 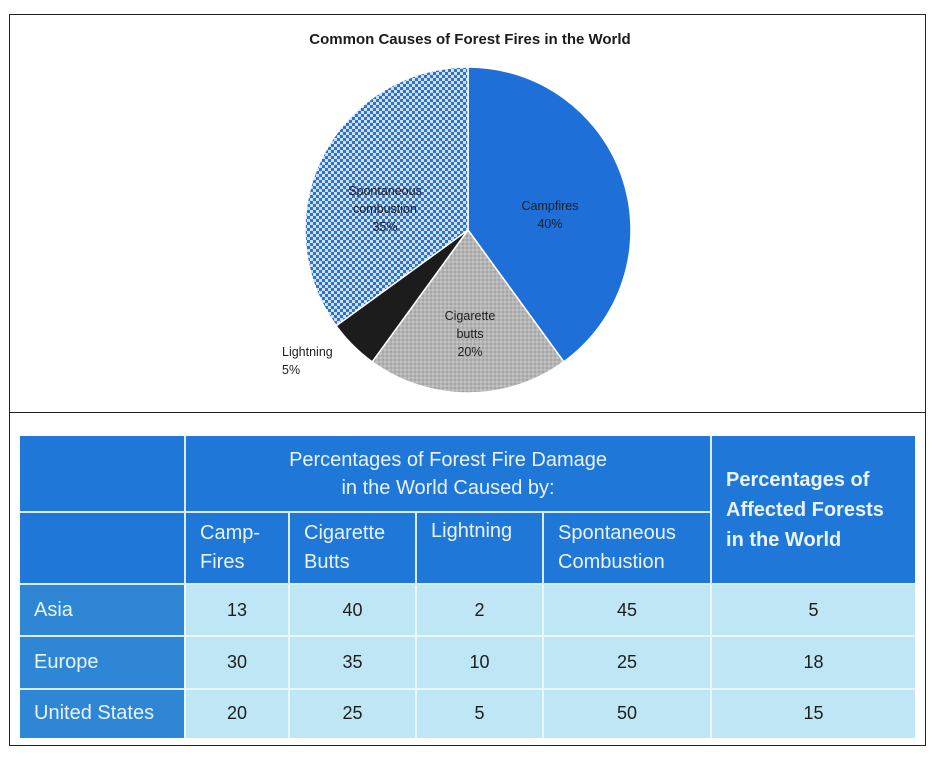 I want to click on group-header-line-1: Percentages of Forest Fire Damage, so click(x=448, y=459).